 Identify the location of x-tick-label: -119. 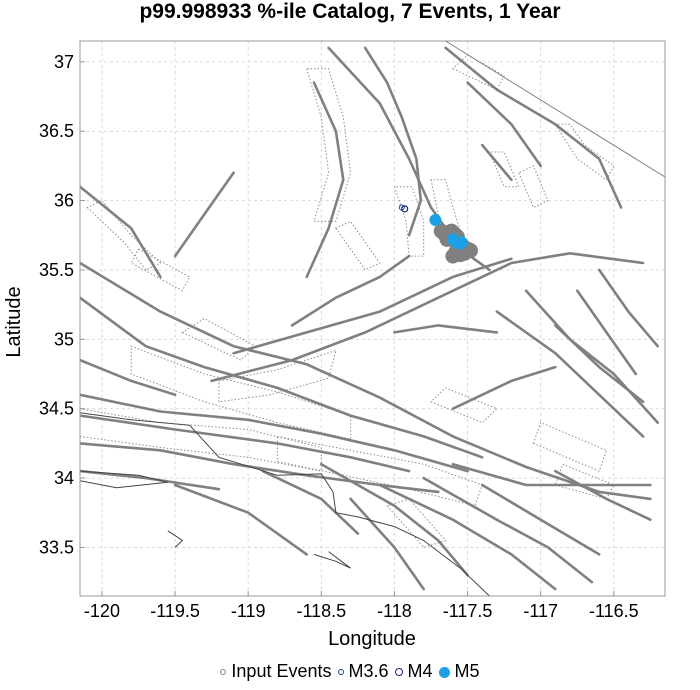
(248, 611).